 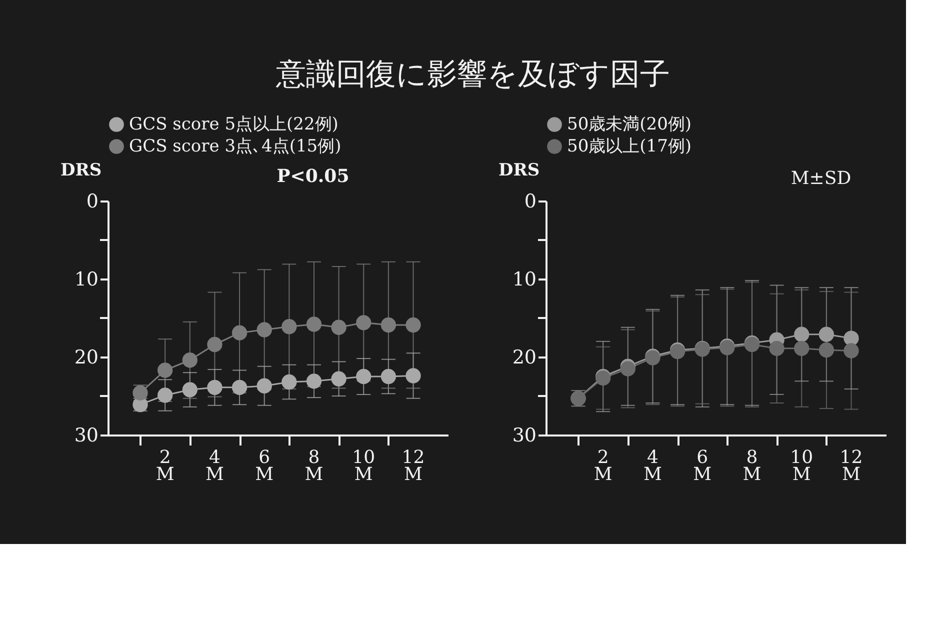 What do you see at coordinates (629, 124) in the screenshot?
I see `legend-label: 50歳未満(20例)` at bounding box center [629, 124].